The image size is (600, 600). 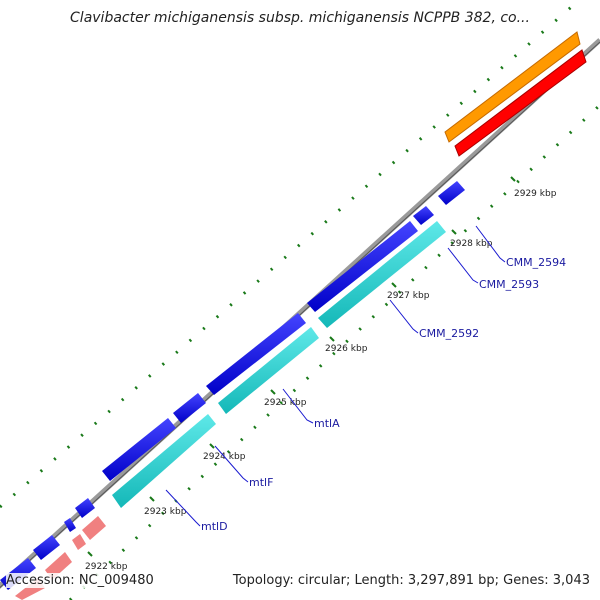 I want to click on gene-cyan-cmm2593, so click(x=382, y=274).